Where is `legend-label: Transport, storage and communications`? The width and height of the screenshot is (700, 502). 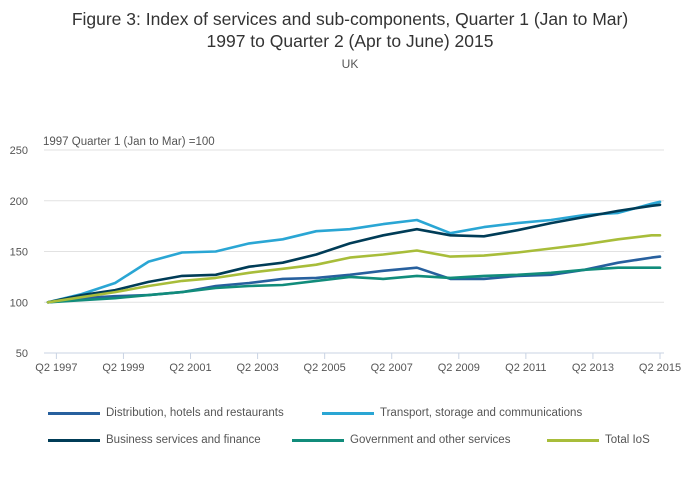
legend-label: Transport, storage and communications is located at coordinates (481, 413).